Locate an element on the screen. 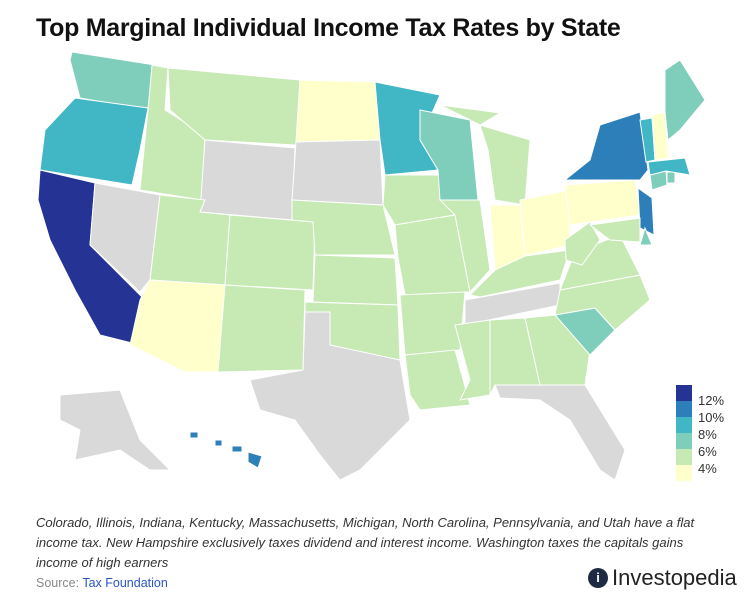  source-link: Tax Foundation is located at coordinates (125, 583).